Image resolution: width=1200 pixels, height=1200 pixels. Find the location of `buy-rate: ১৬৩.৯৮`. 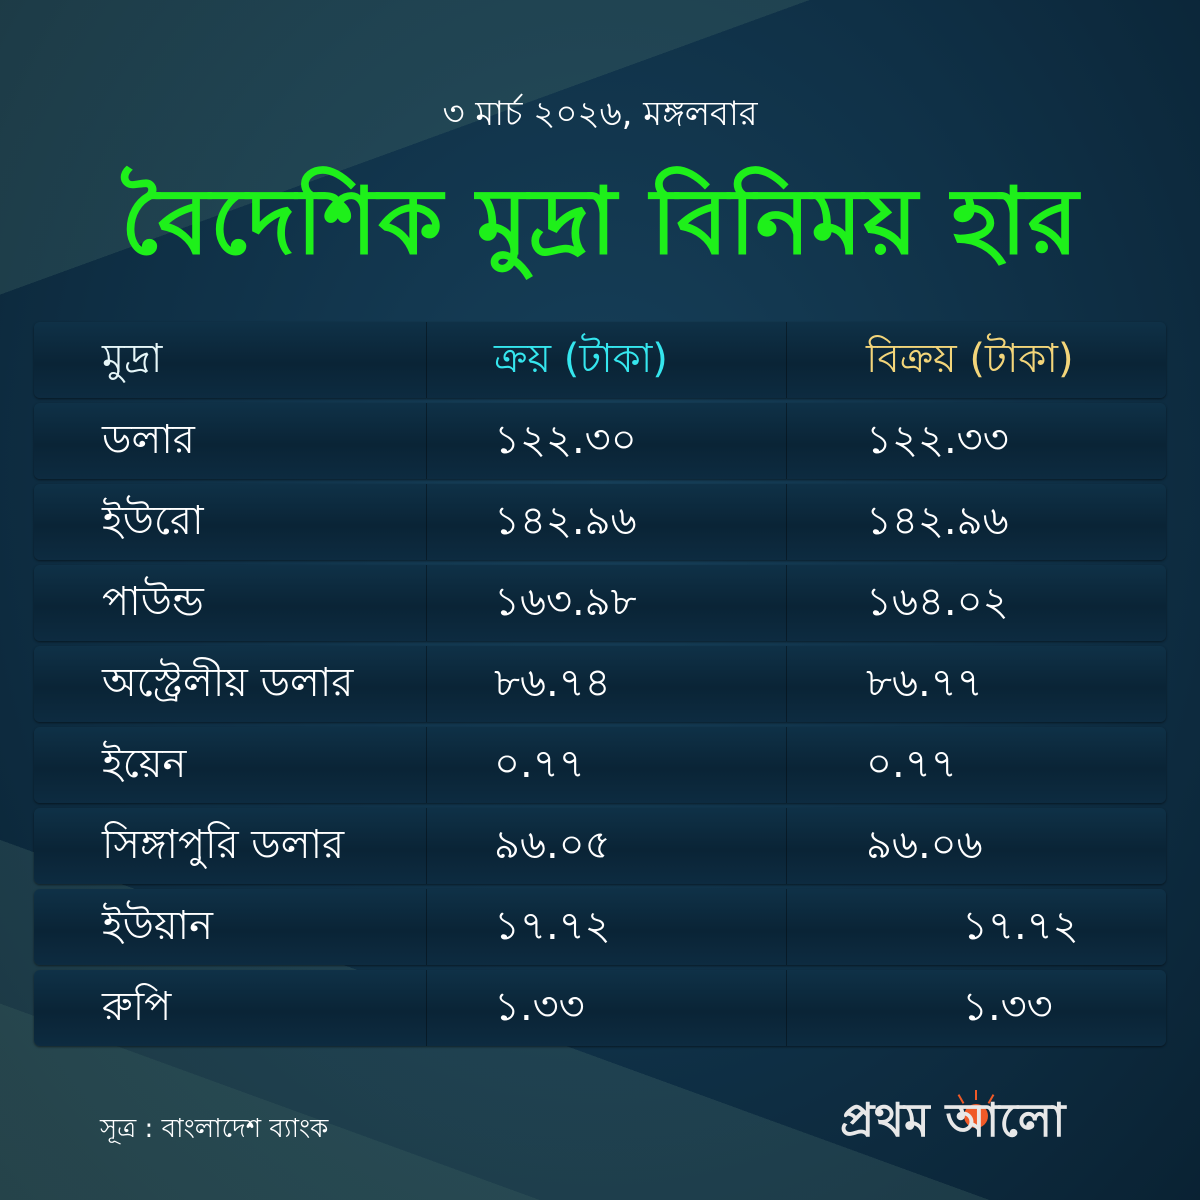

buy-rate: ১৬৩.৯৮ is located at coordinates (565, 601).